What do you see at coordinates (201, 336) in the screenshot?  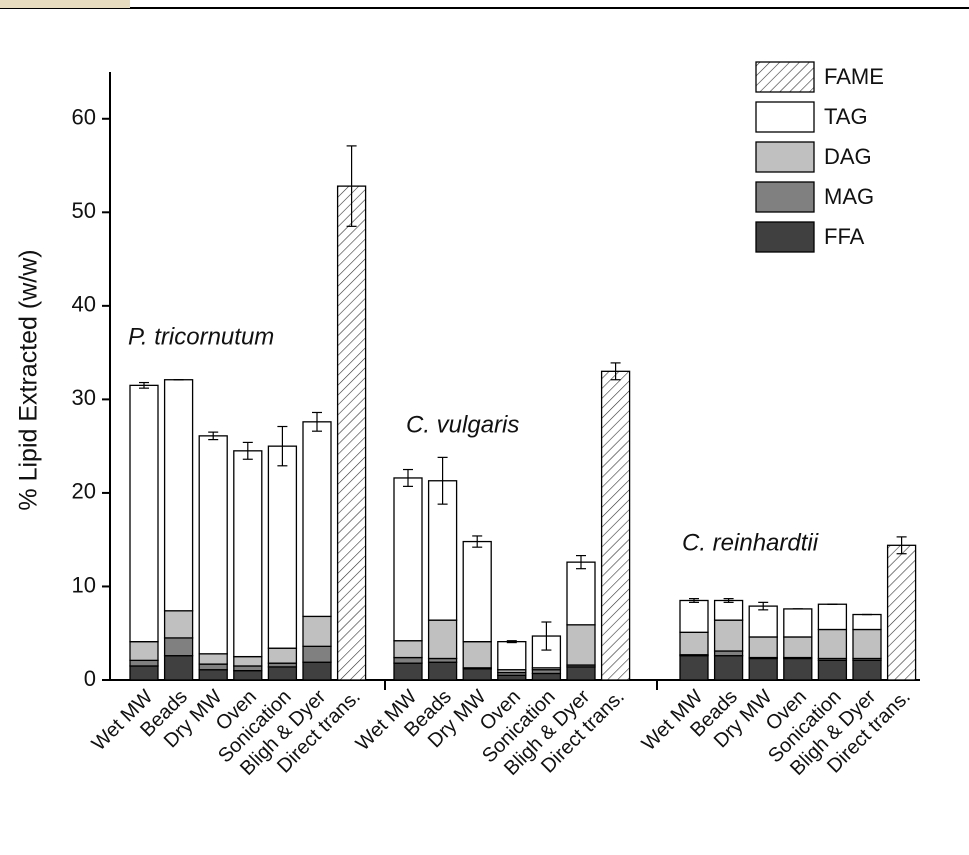 I see `group-label: P. tricornutum` at bounding box center [201, 336].